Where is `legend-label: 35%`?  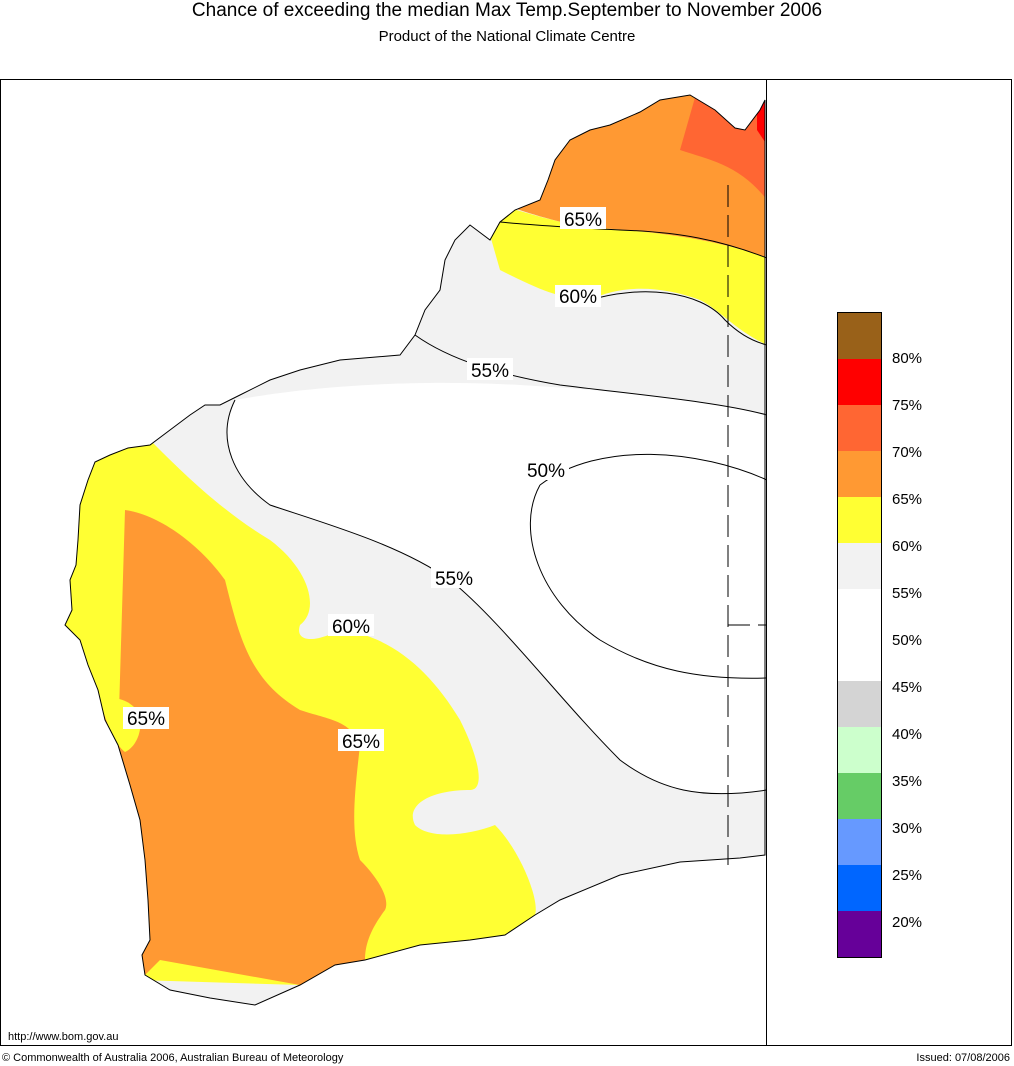
legend-label: 35% is located at coordinates (907, 781).